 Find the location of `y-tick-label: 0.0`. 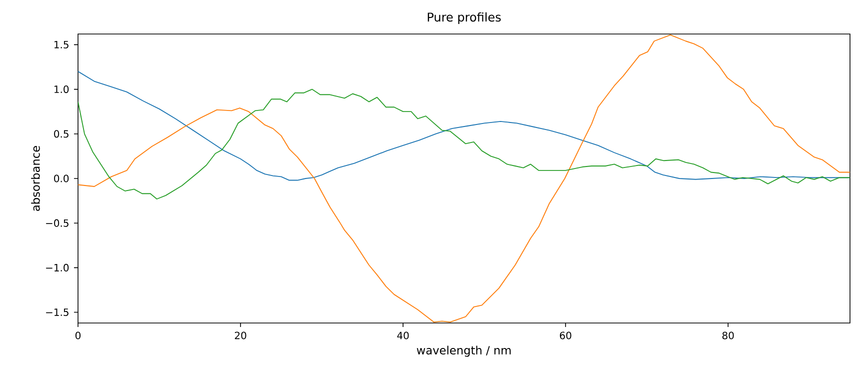

y-tick-label: 0.0 is located at coordinates (61, 178).